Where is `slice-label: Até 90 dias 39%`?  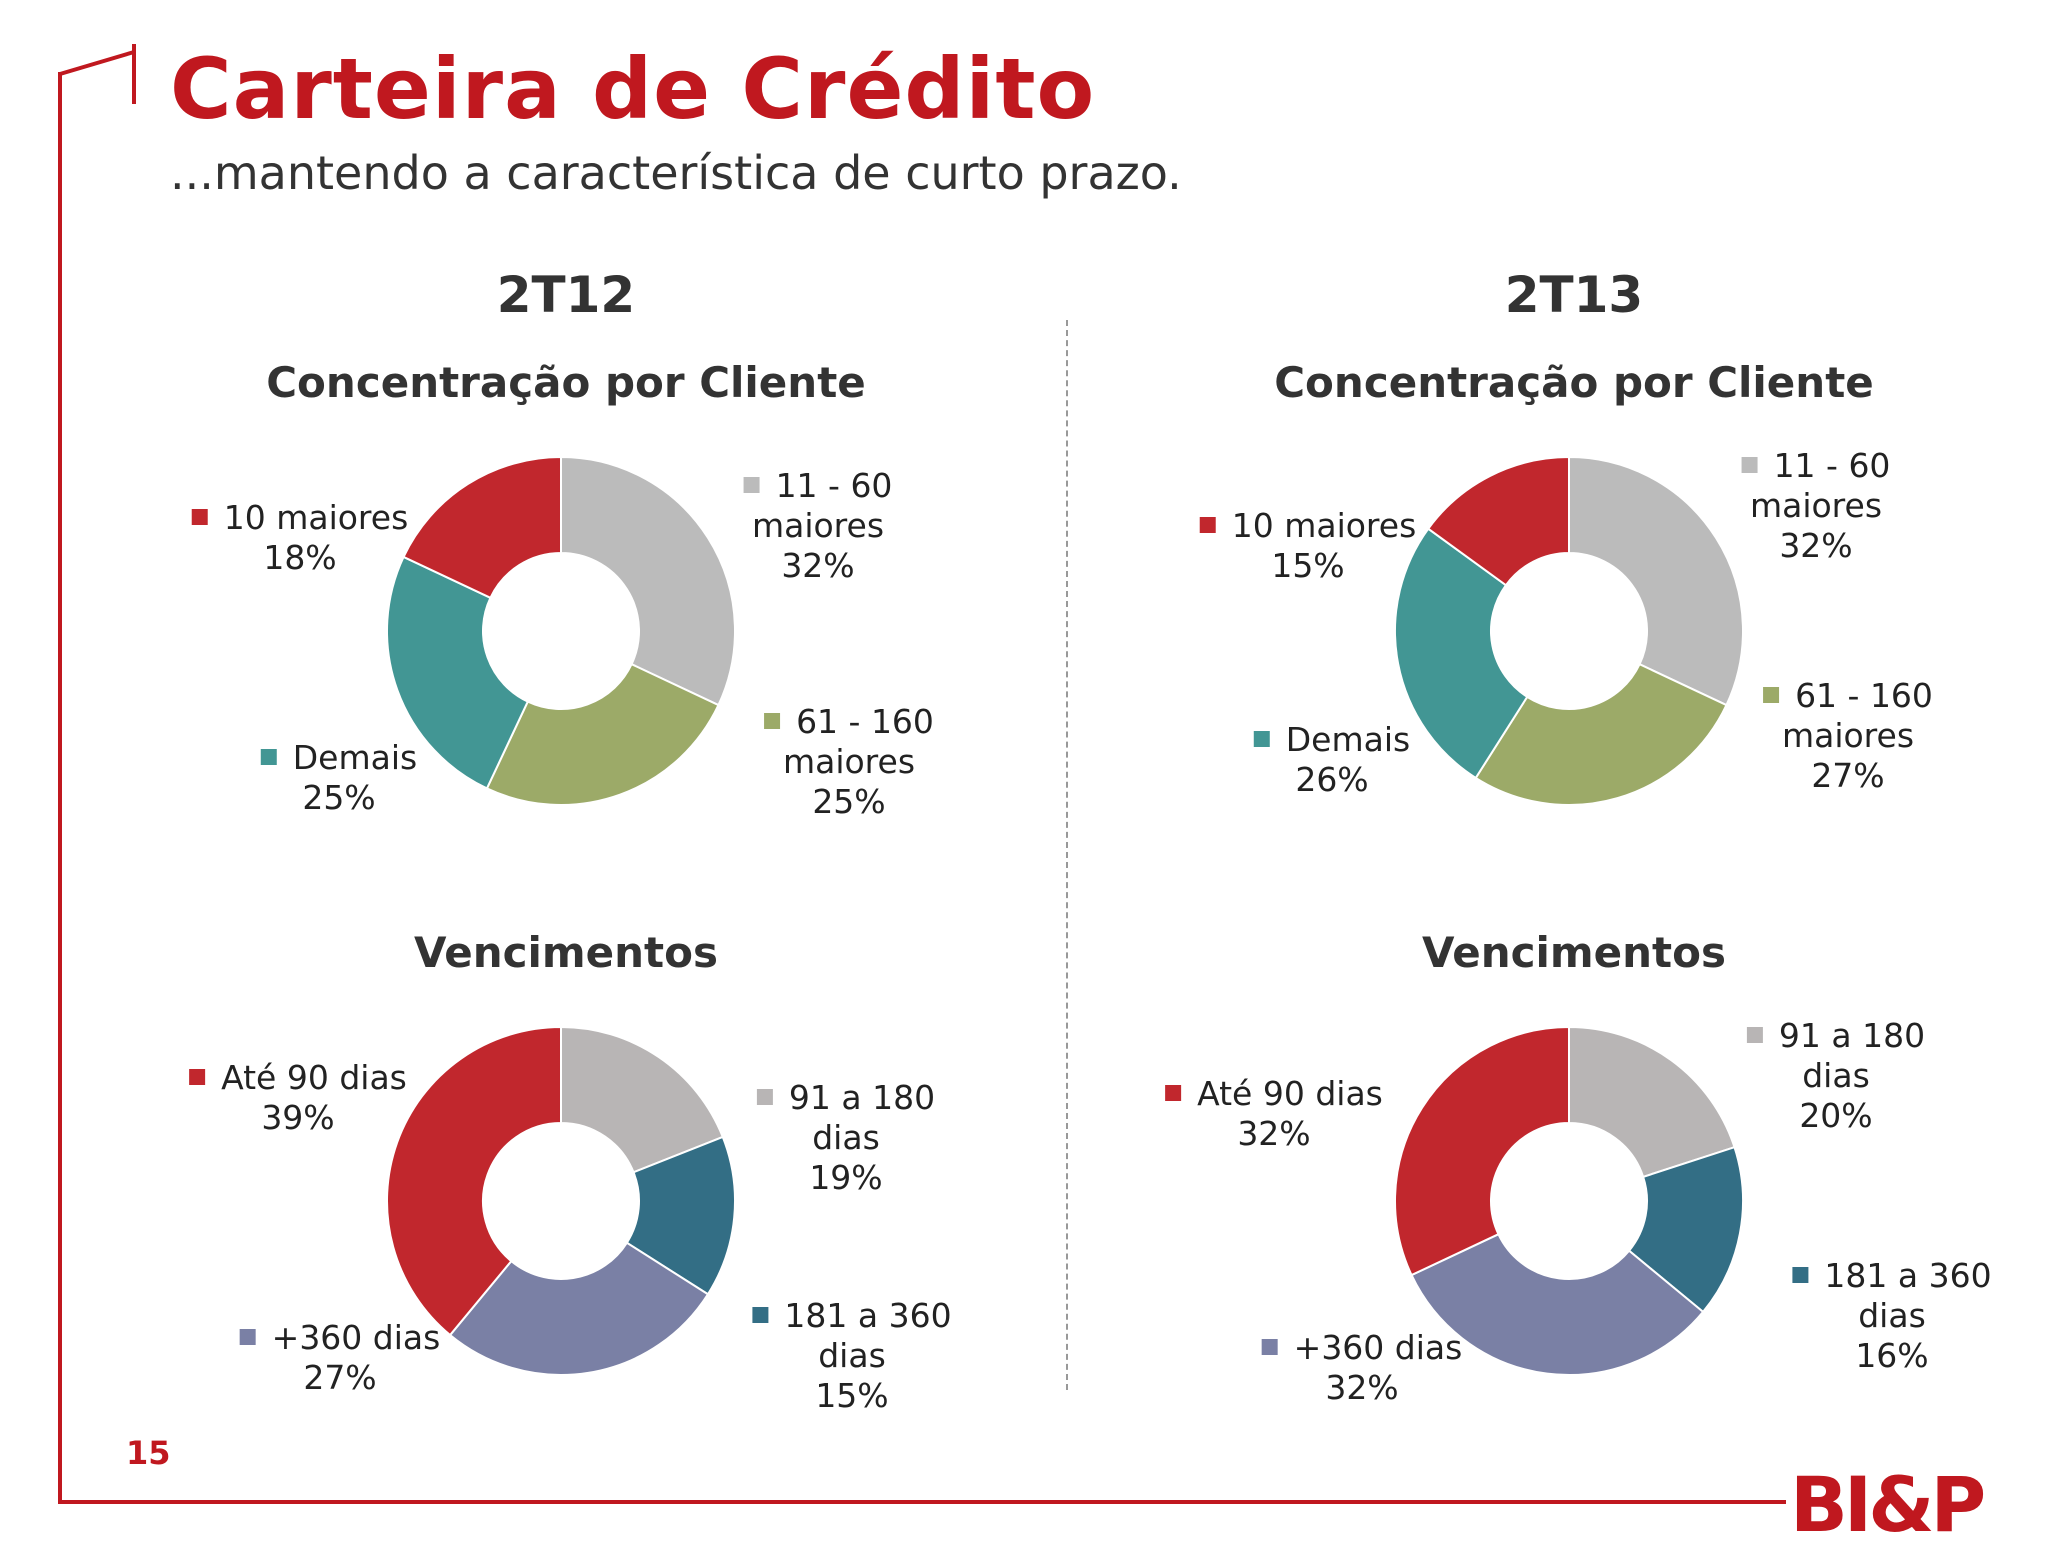 slice-label: Até 90 dias 39% is located at coordinates (298, 1098).